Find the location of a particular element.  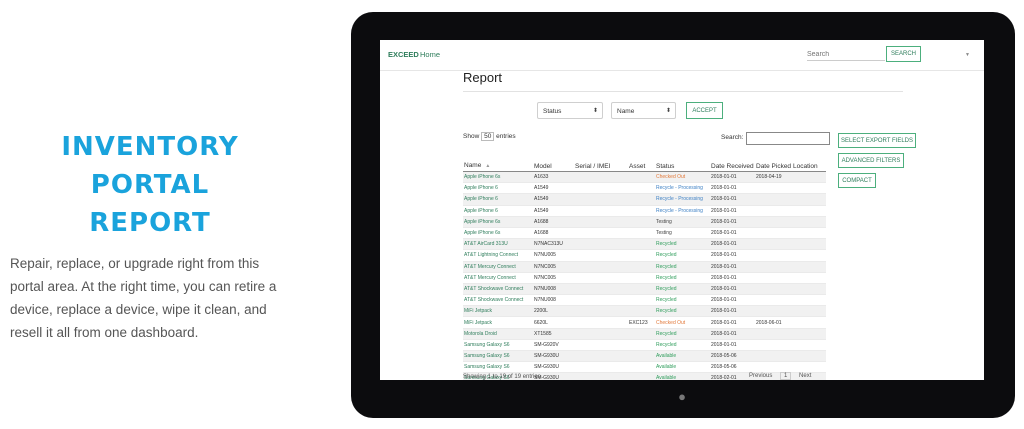

cell-status: Recycled is located at coordinates (682, 344).